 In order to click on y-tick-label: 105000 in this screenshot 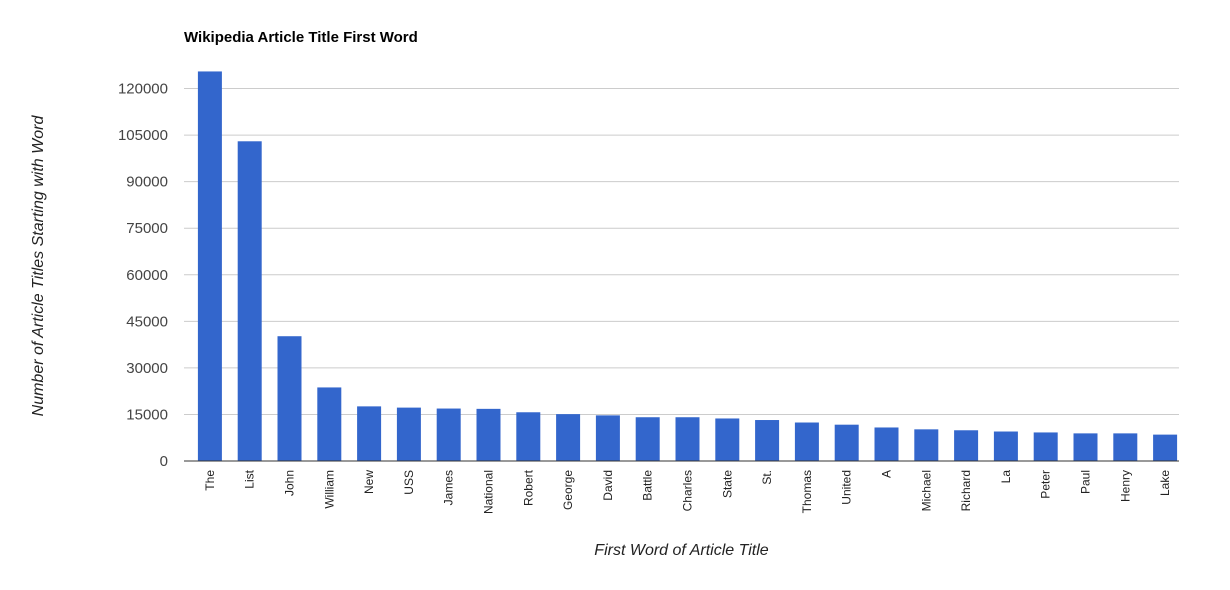, I will do `click(143, 135)`.